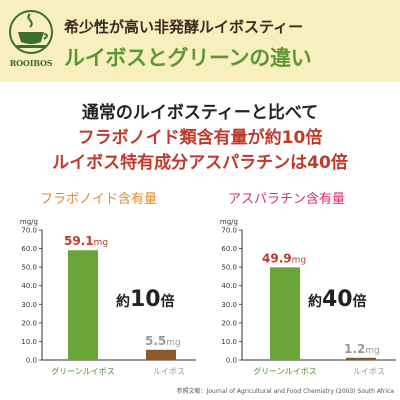  I want to click on headline-line-3: ルイボス特有成分アスパラチンは40倍, so click(200, 163).